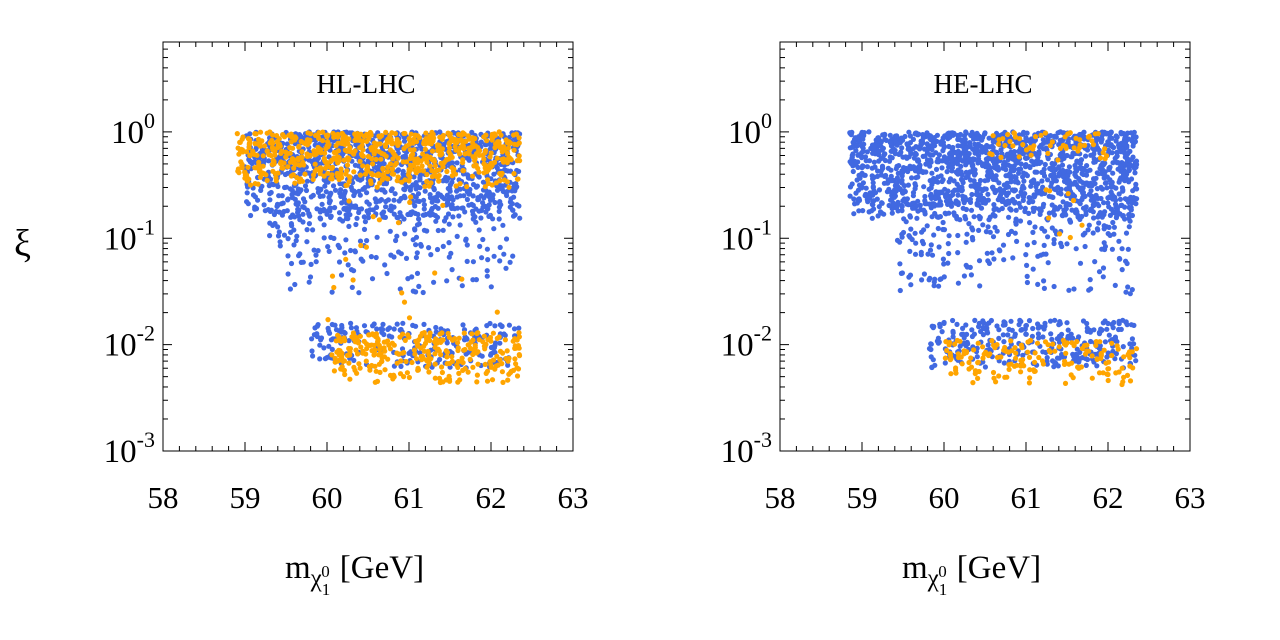 Image resolution: width=1280 pixels, height=640 pixels. What do you see at coordinates (127, 133) in the screenshot?
I see `y-tick-base: 10` at bounding box center [127, 133].